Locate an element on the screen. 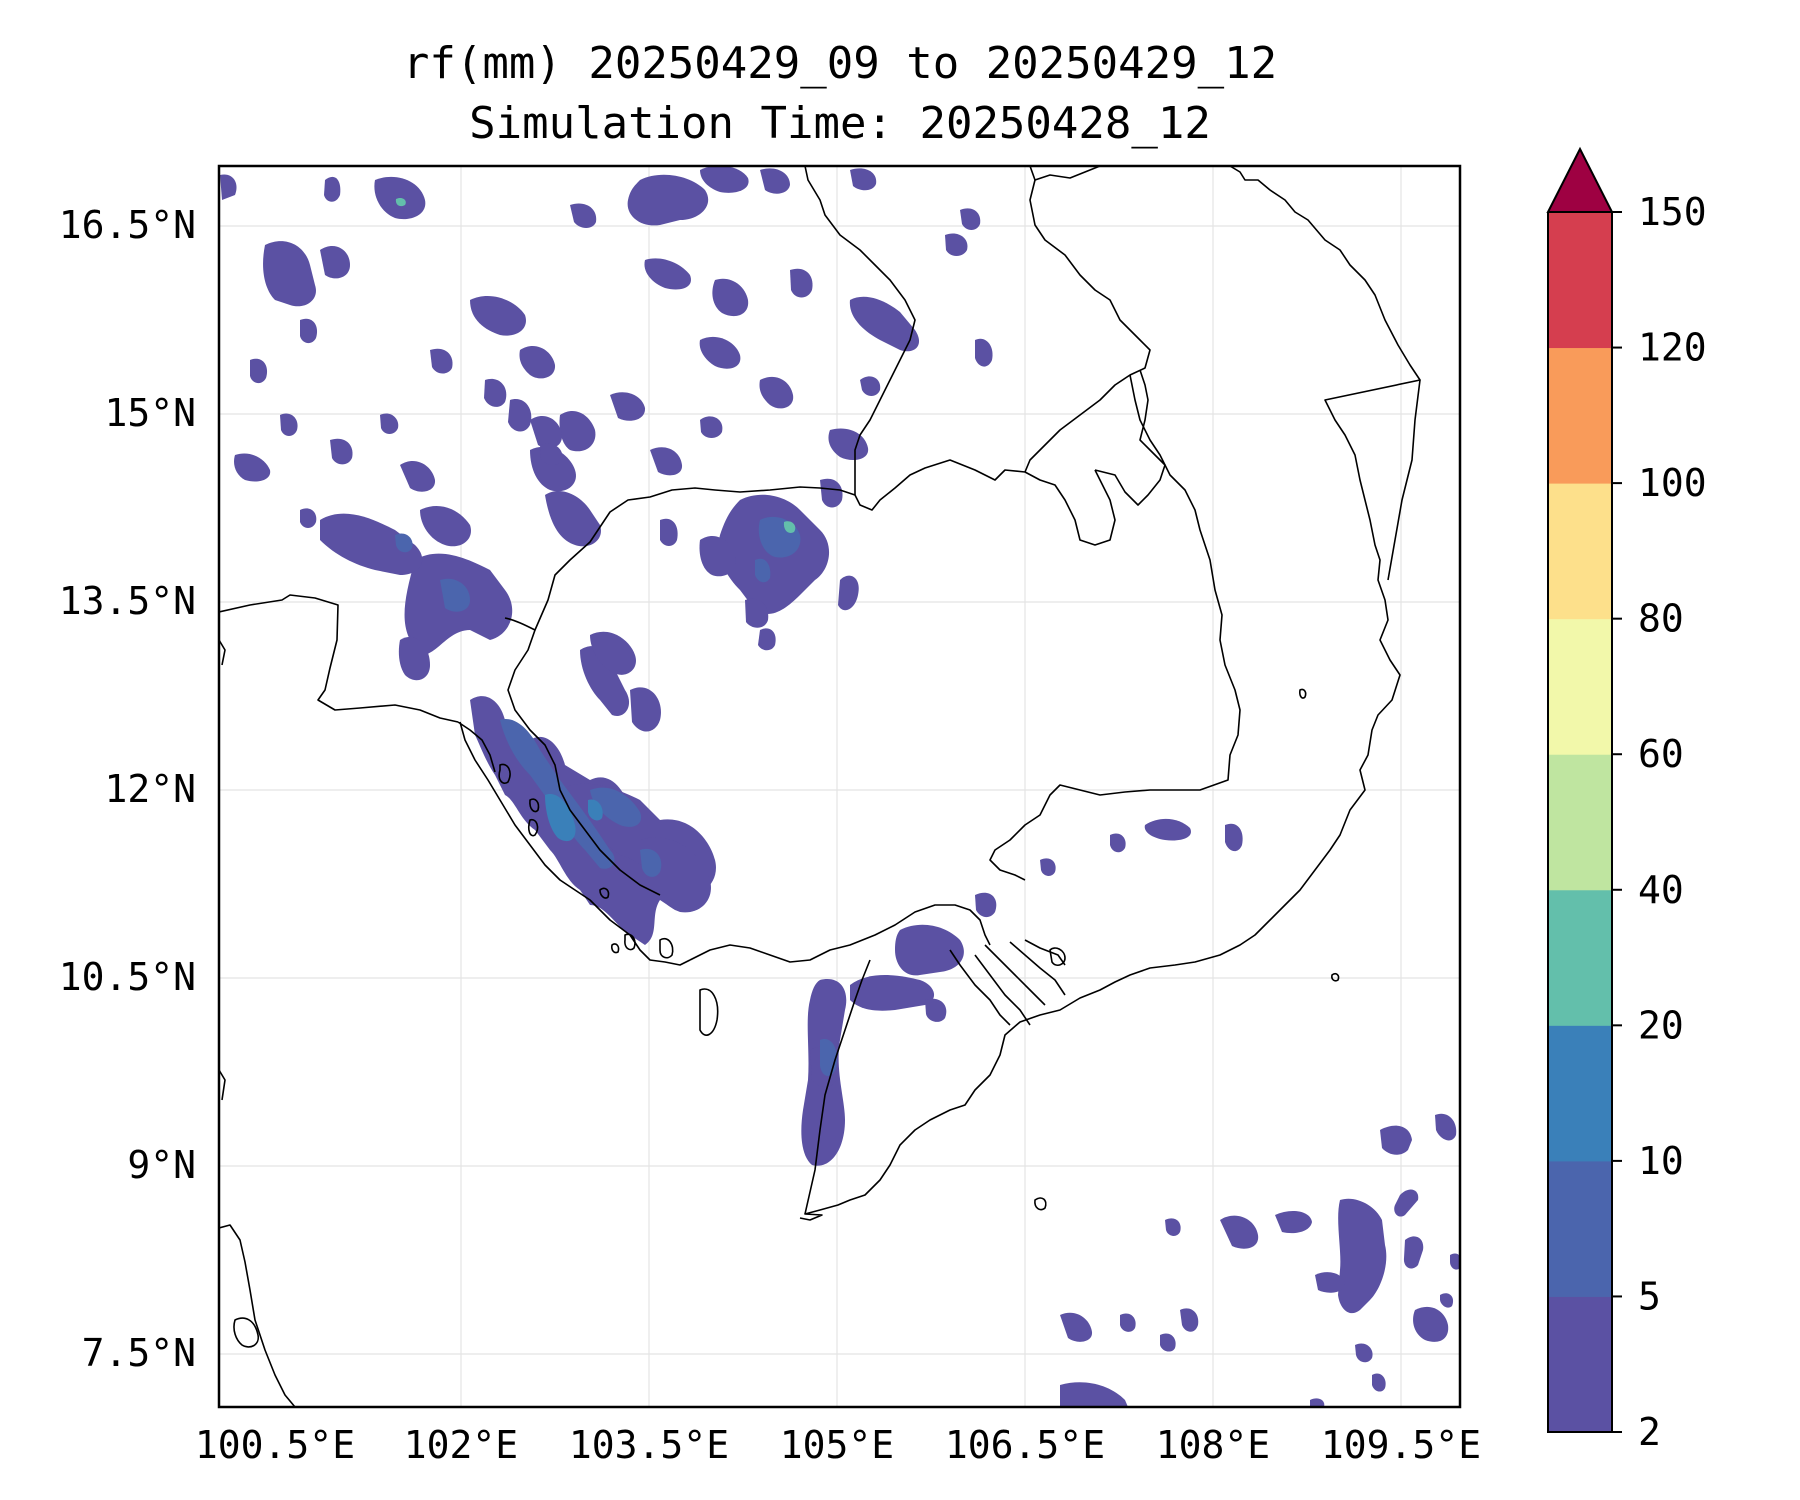  x-tick-label: 102°E is located at coordinates (461, 1445).